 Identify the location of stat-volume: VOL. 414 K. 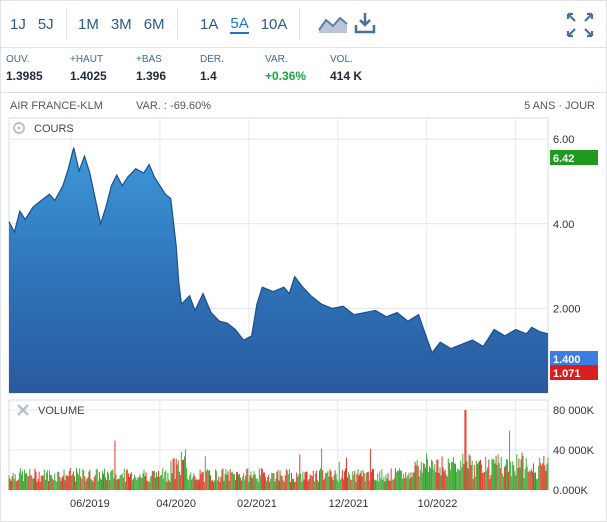
(346, 68).